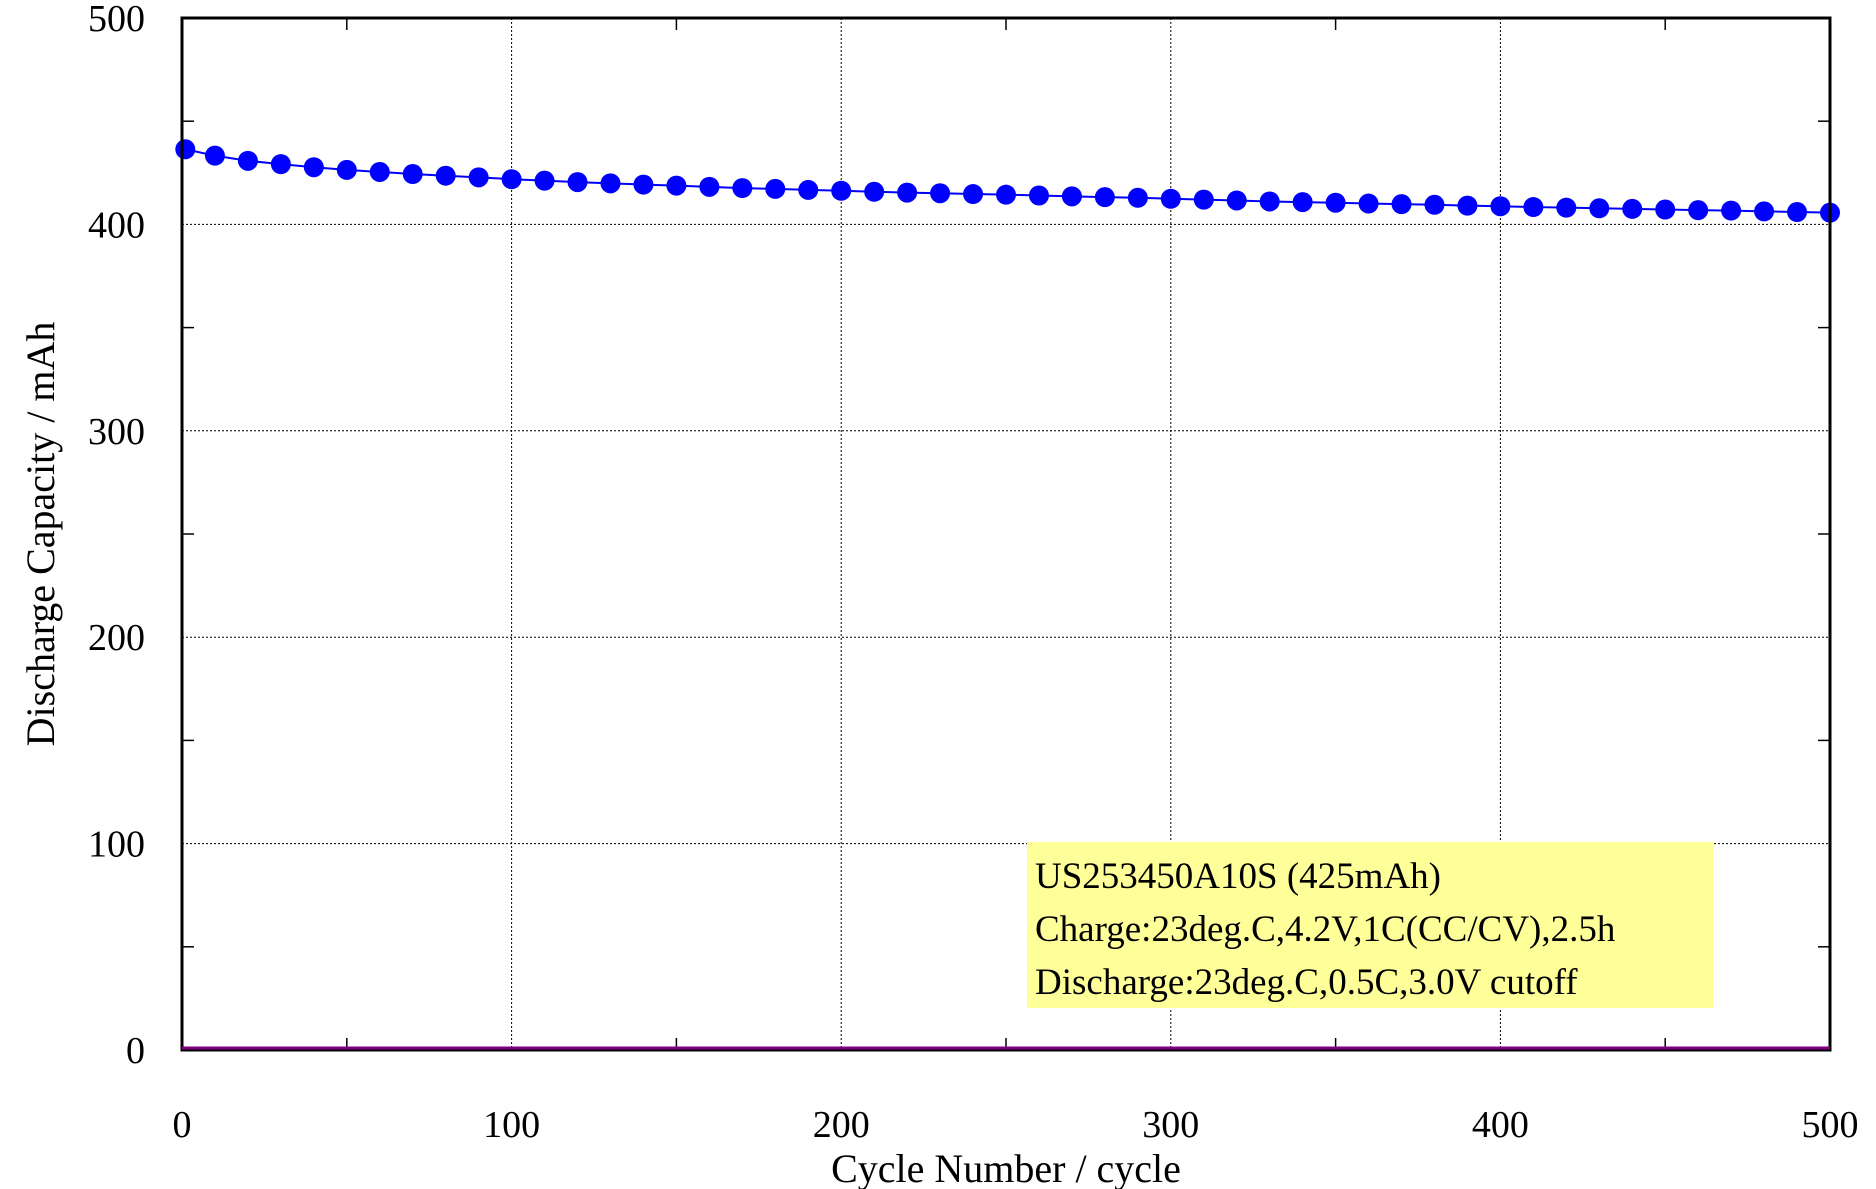 This screenshot has width=1876, height=1189. Describe the element at coordinates (1016, 1125) in the screenshot. I see `x-axis-tick-labels: 0 100 200 300 400 500` at that location.